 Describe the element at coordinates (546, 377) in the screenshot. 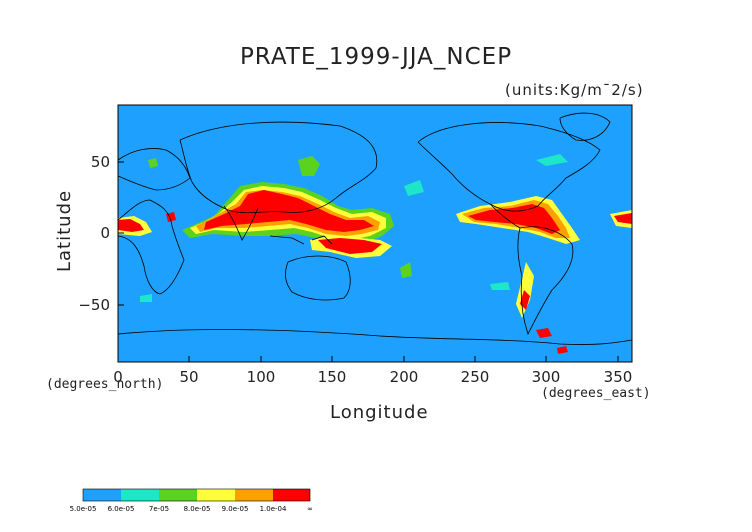

I see `x-tick-label: 300` at that location.